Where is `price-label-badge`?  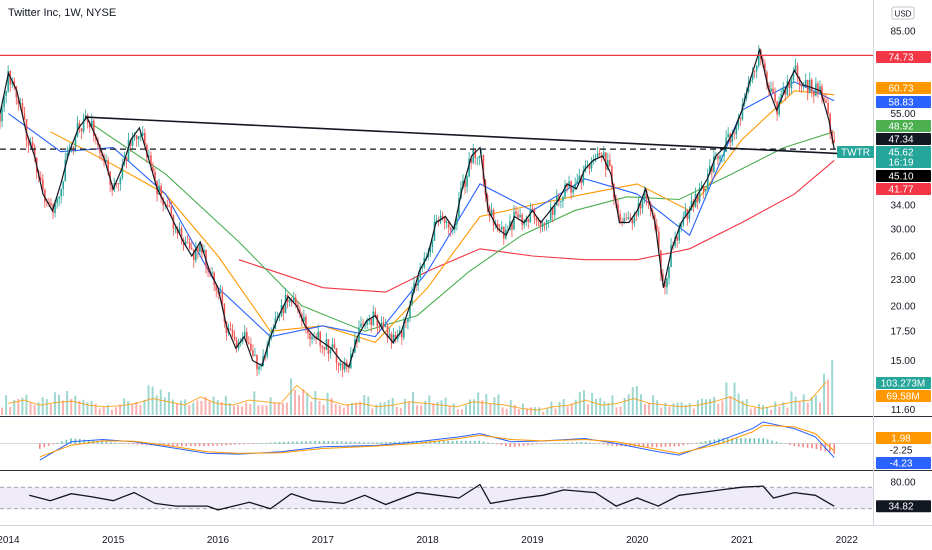 price-label-badge is located at coordinates (903, 102).